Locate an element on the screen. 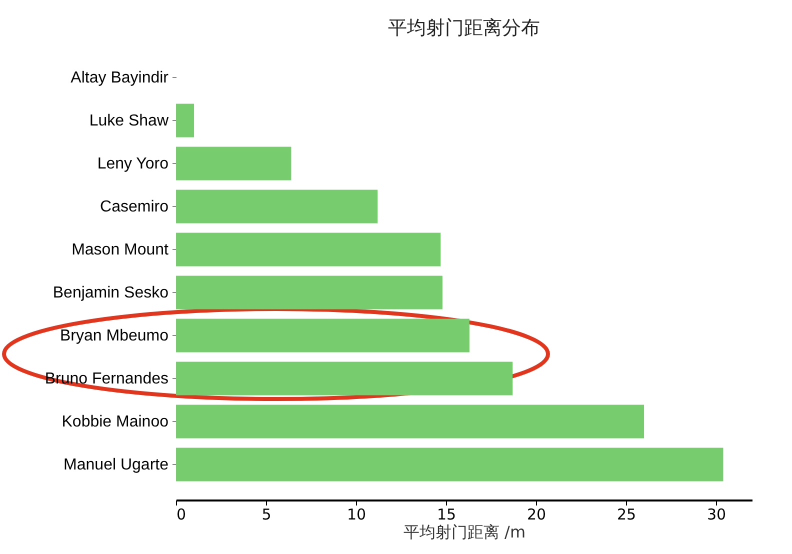  y-tick-label: Altay Bayindir is located at coordinates (120, 78).